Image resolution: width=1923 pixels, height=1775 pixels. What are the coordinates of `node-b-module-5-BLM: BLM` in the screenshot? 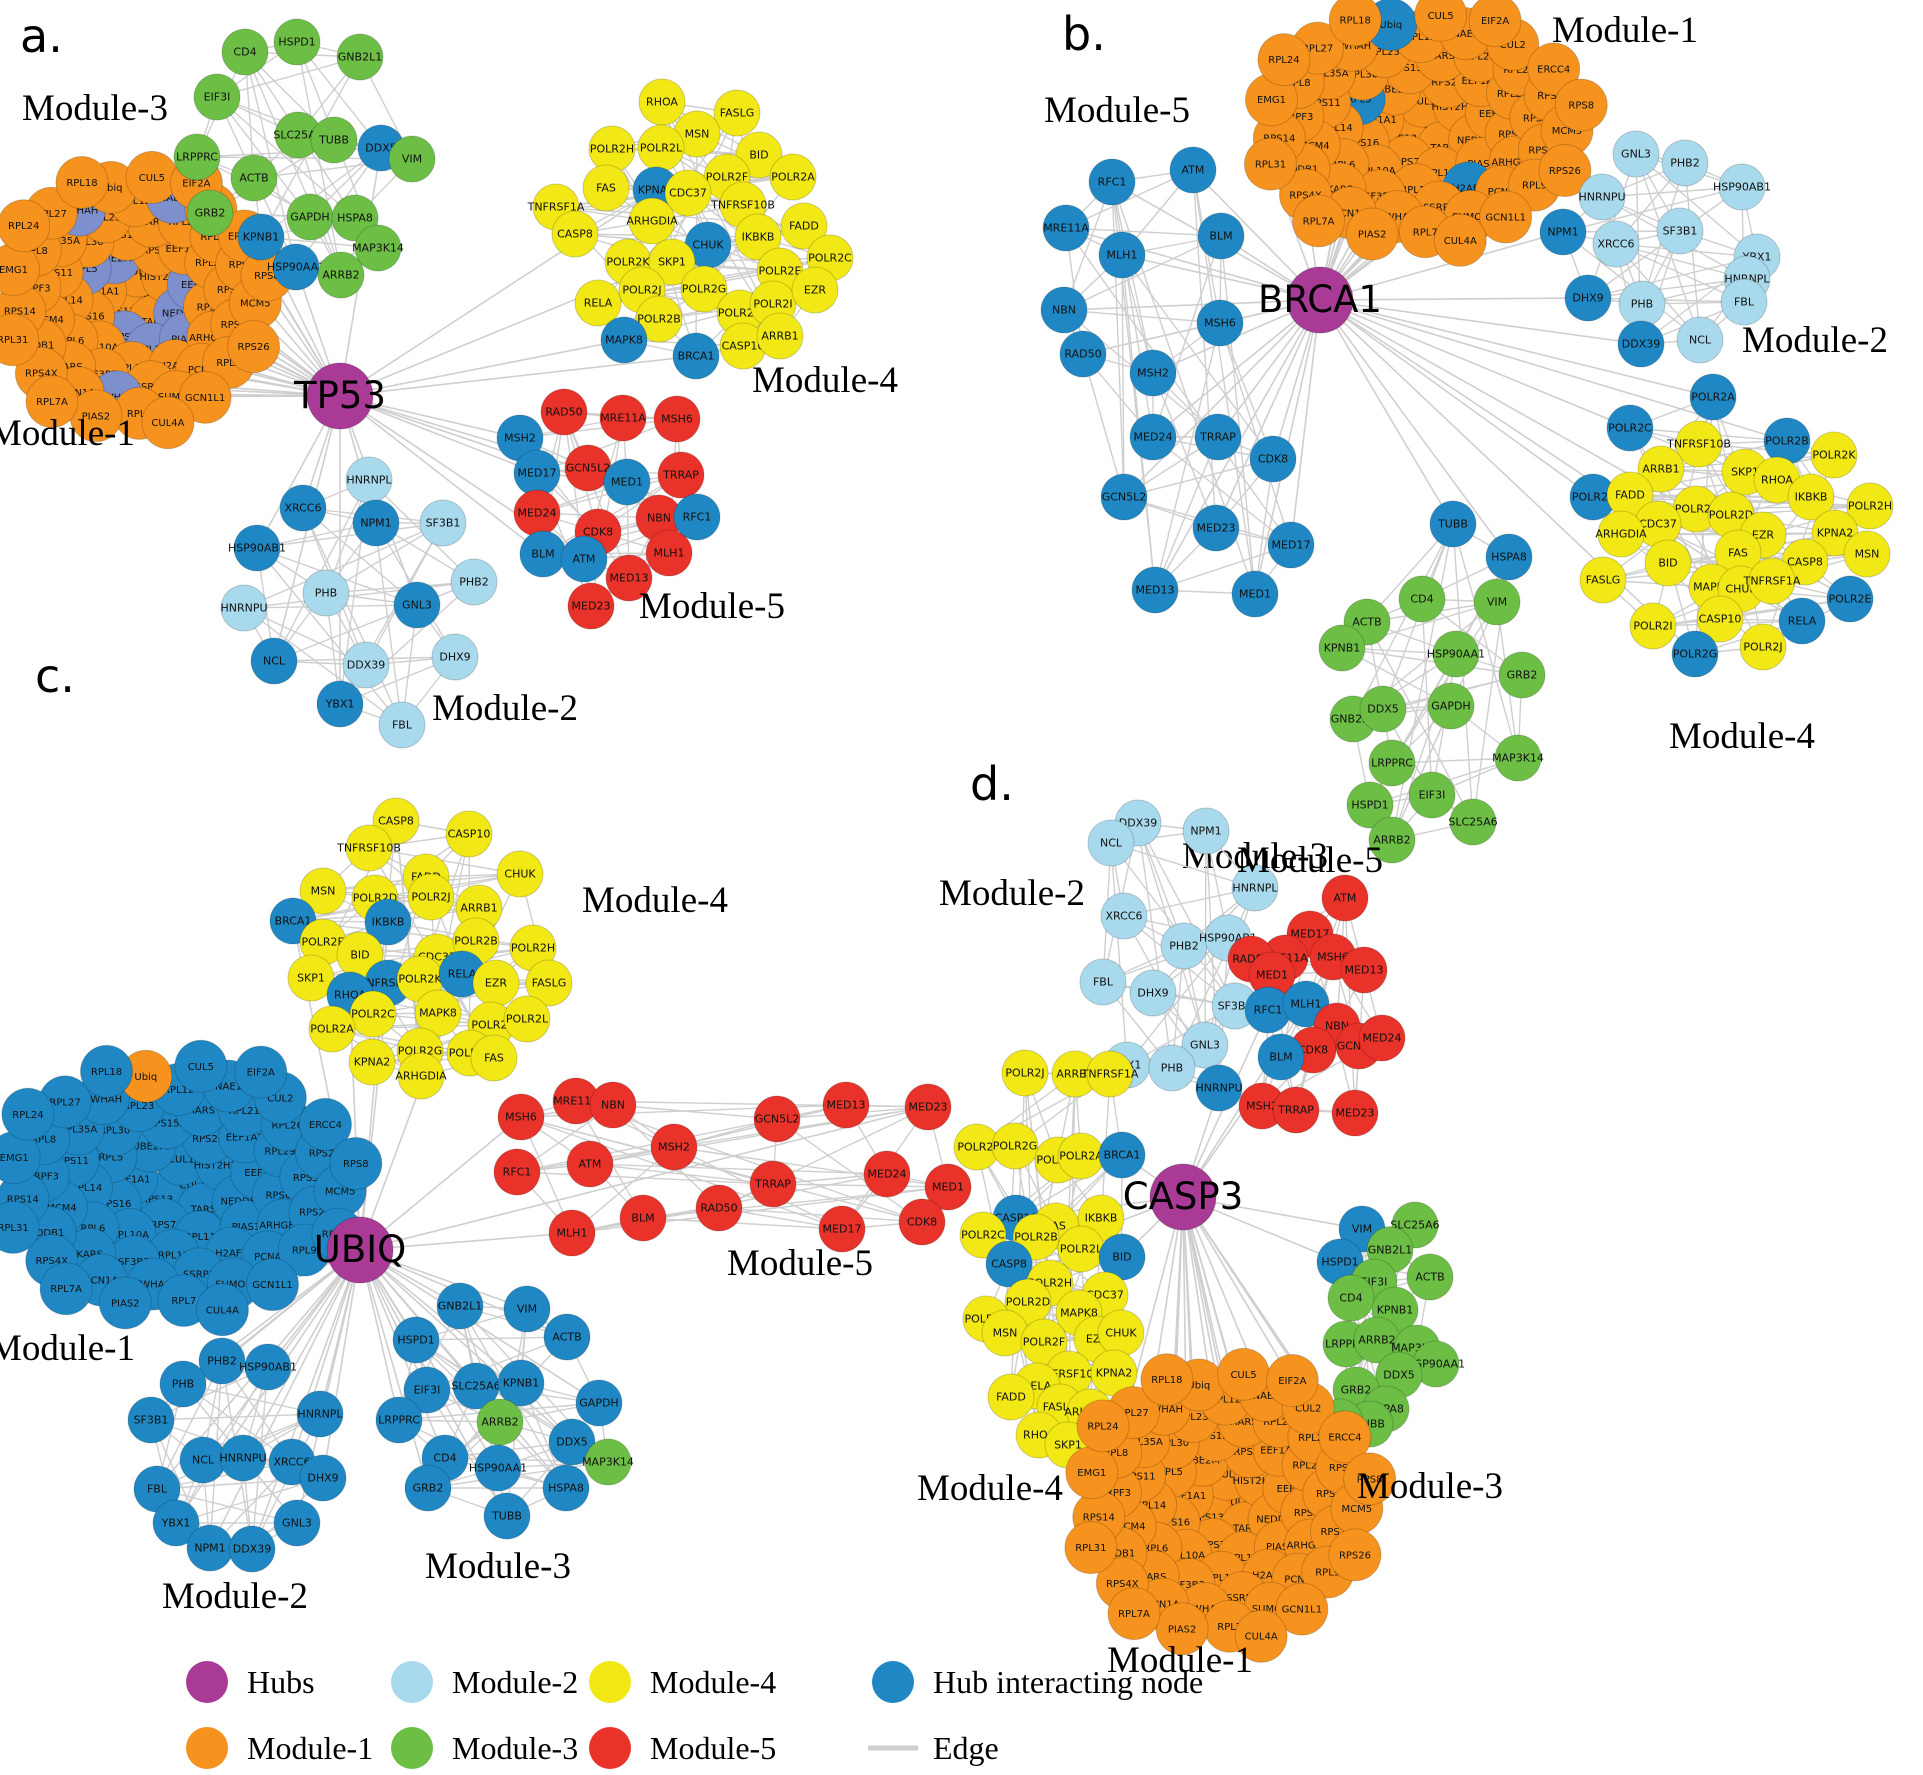 It's located at (1221, 236).